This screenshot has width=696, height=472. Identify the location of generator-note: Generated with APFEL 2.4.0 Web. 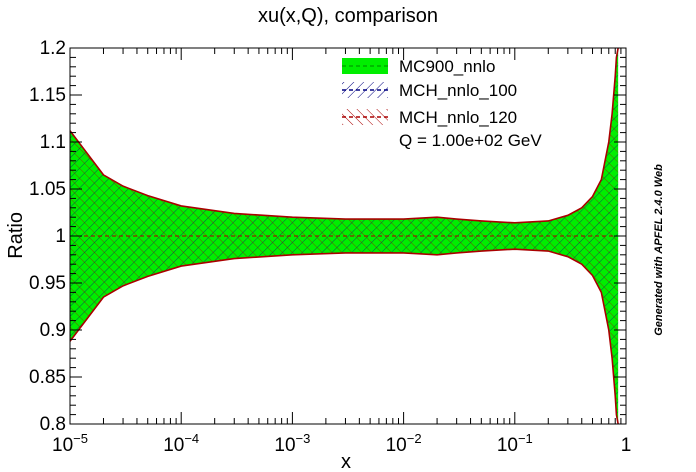
(659, 250).